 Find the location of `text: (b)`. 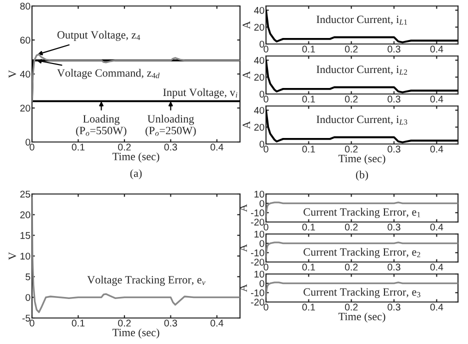

text: (b) is located at coordinates (362, 175).